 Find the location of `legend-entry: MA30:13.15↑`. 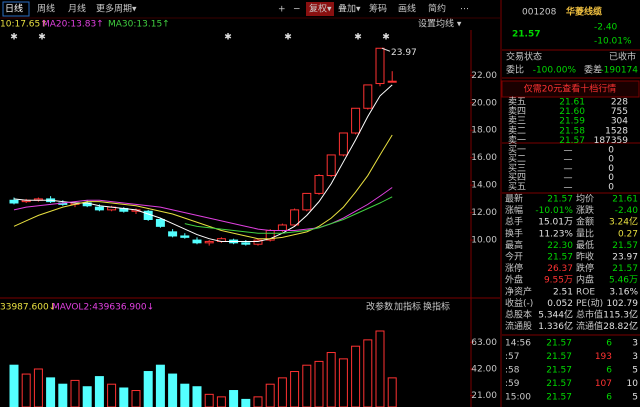

legend-entry: MA30:13.15↑ is located at coordinates (139, 25).